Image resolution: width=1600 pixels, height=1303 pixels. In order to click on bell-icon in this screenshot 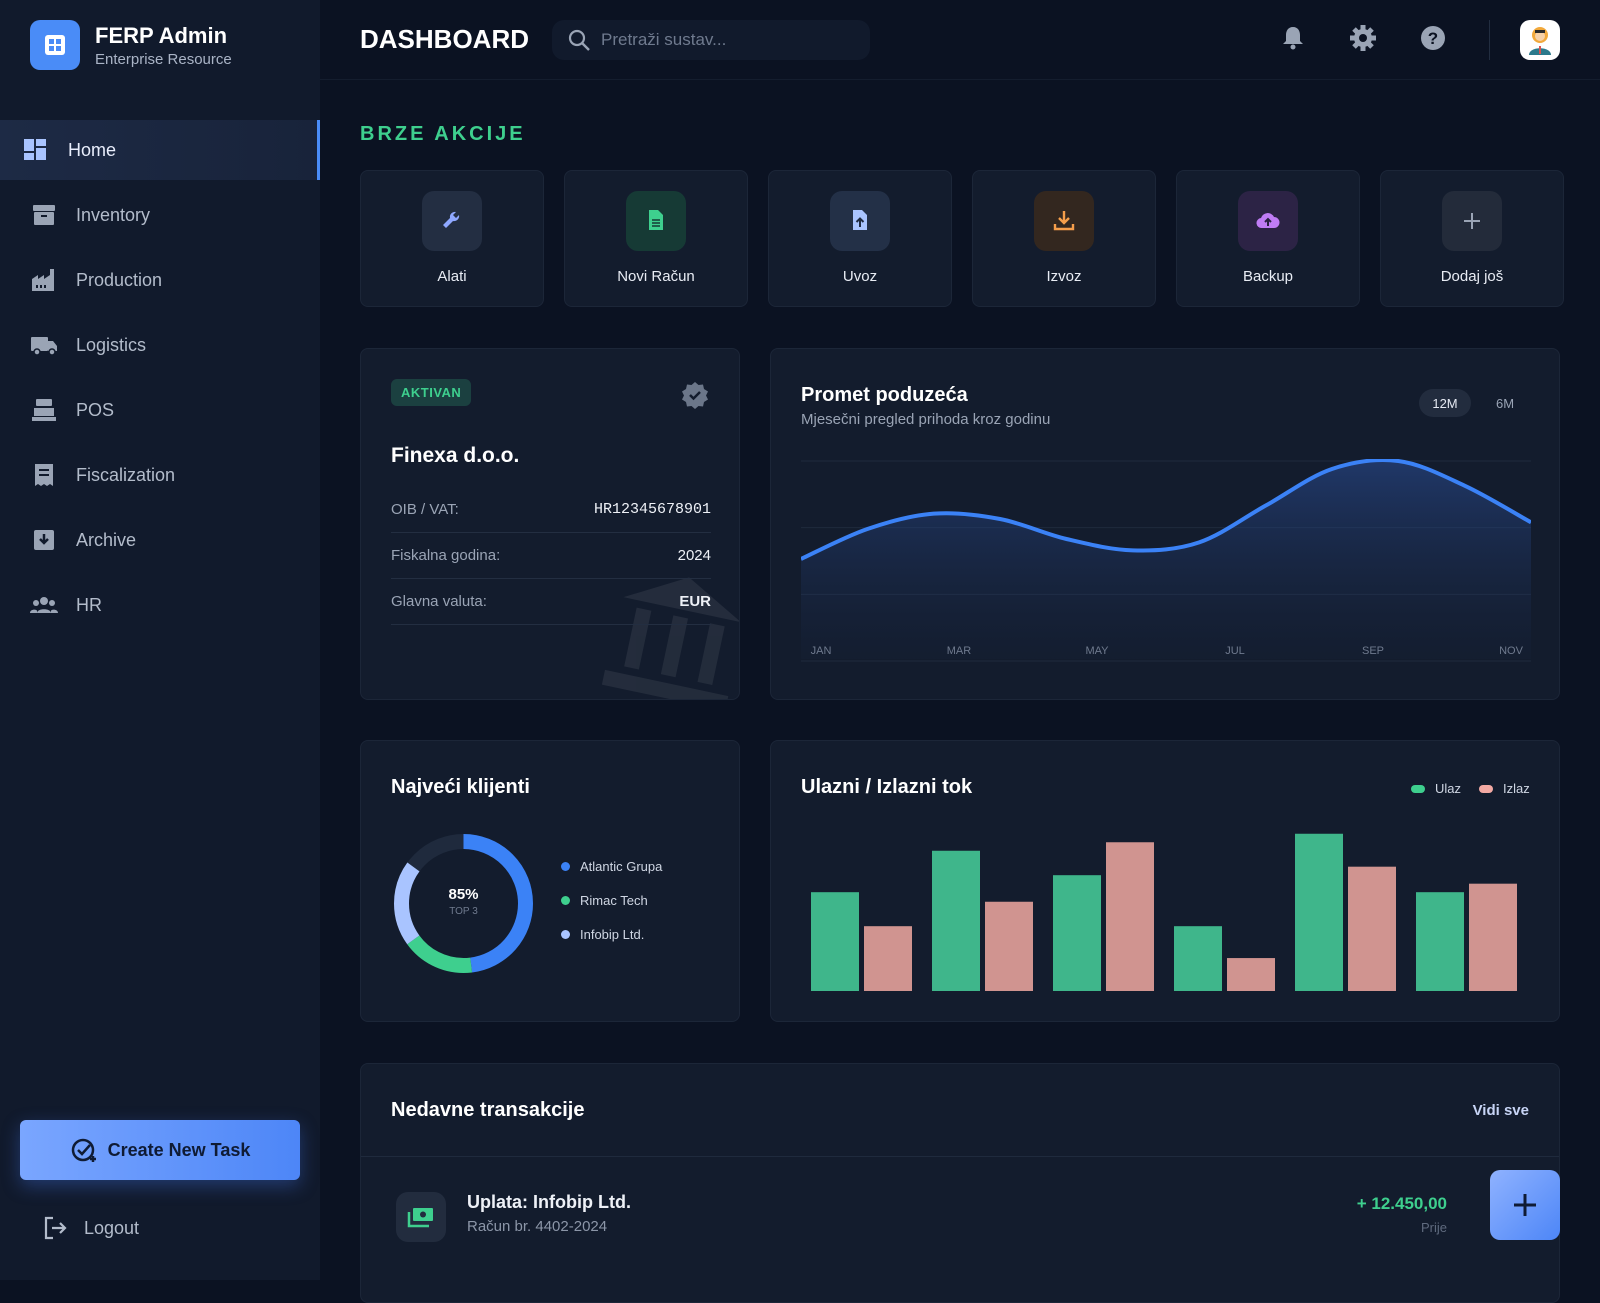, I will do `click(1293, 38)`.